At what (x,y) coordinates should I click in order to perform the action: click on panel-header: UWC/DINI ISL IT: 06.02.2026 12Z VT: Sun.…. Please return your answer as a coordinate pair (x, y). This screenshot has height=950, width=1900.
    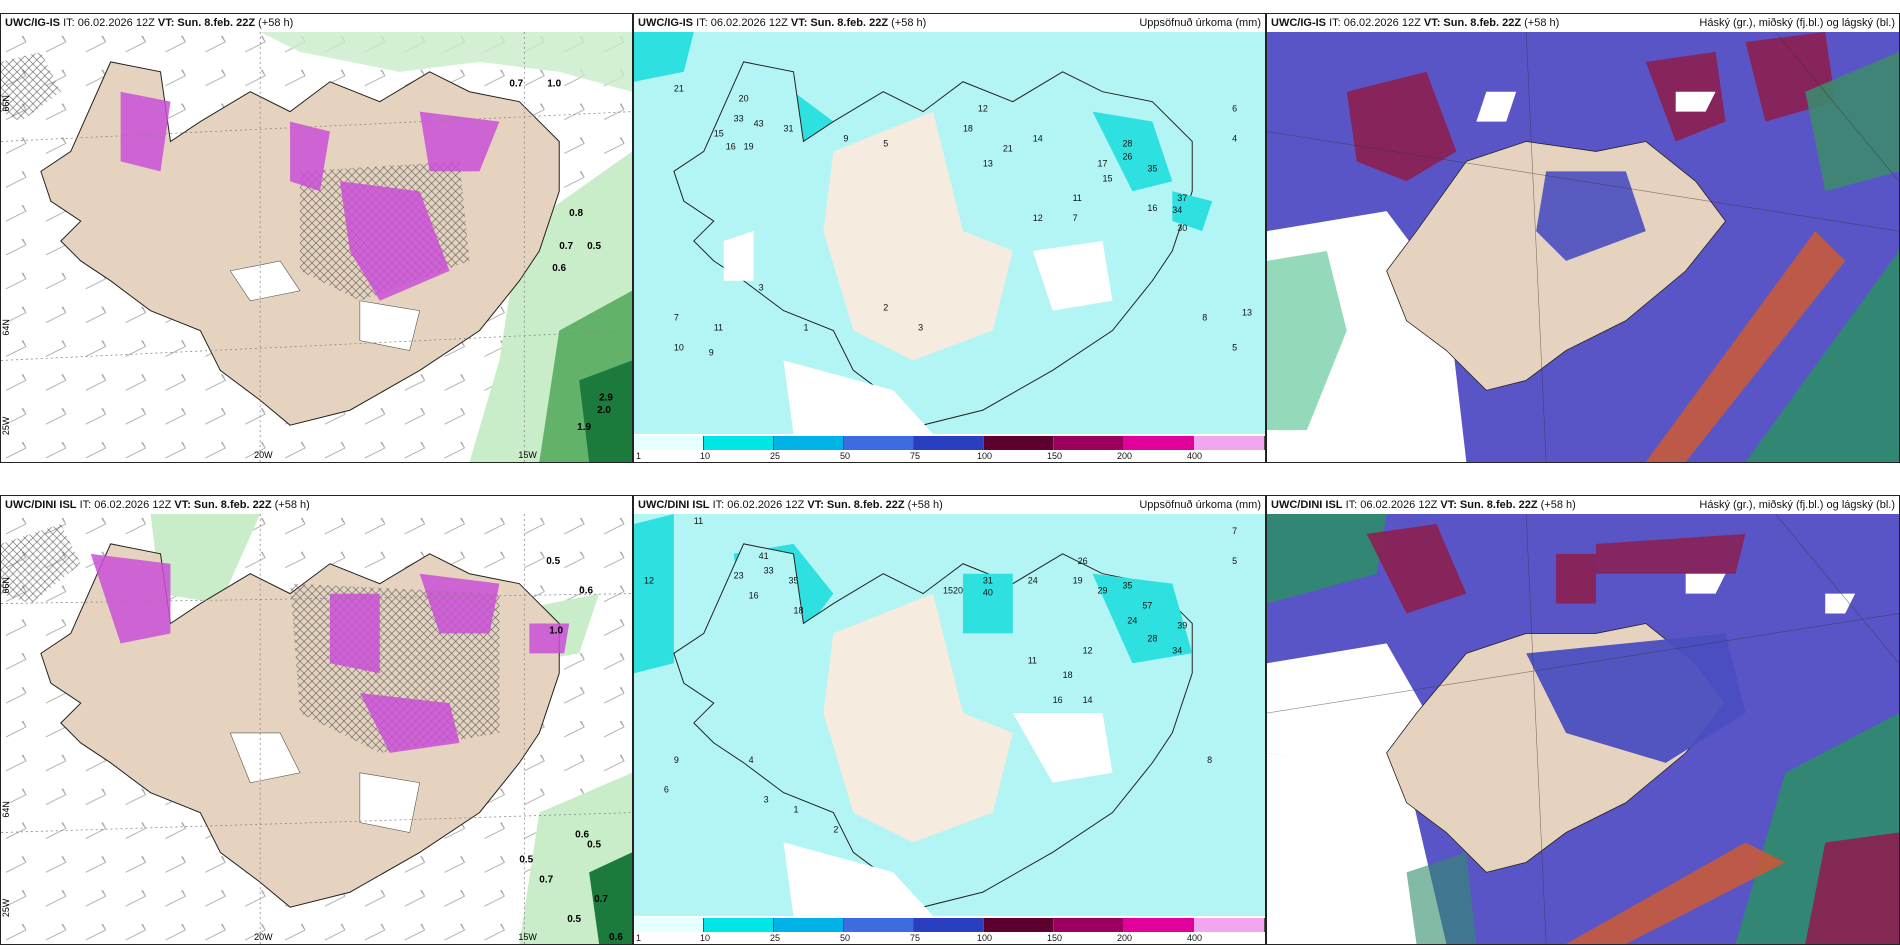
    Looking at the image, I should click on (316, 505).